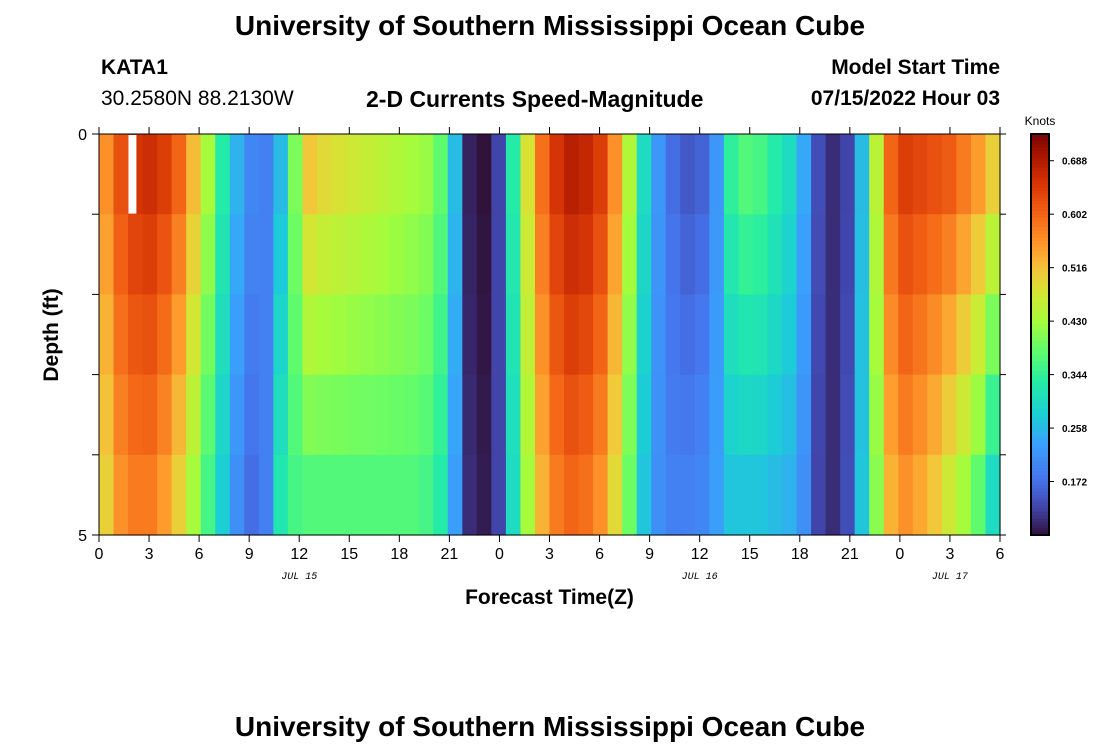 Image resolution: width=1100 pixels, height=750 pixels. Describe the element at coordinates (750, 554) in the screenshot. I see `x-tick-label: 15` at that location.